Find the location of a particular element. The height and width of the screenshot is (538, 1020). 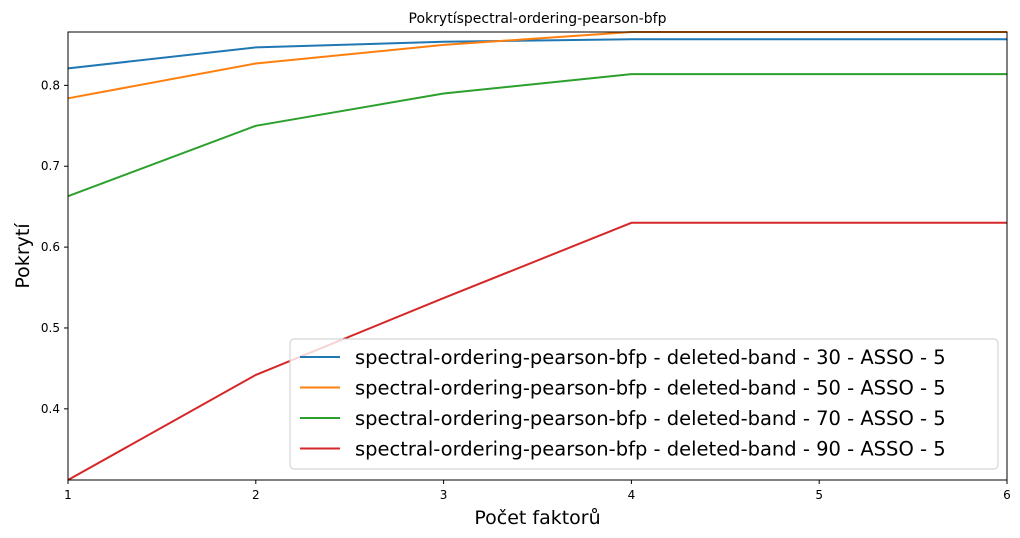

y-tick-label: 0.5 is located at coordinates (50, 328).